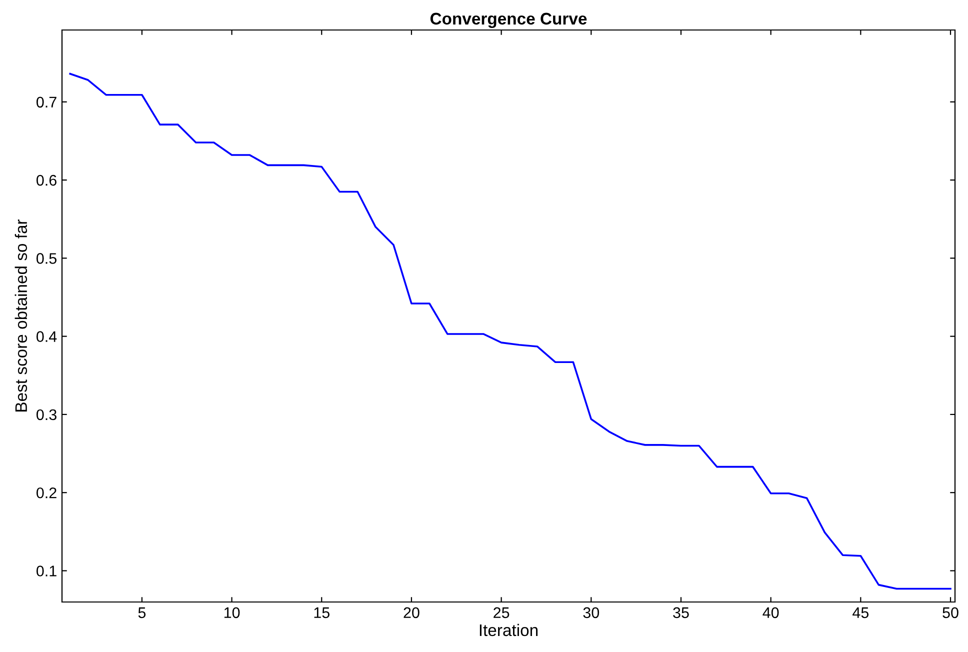 This screenshot has width=968, height=652. Describe the element at coordinates (46, 180) in the screenshot. I see `y-tick-label: 0.6` at that location.